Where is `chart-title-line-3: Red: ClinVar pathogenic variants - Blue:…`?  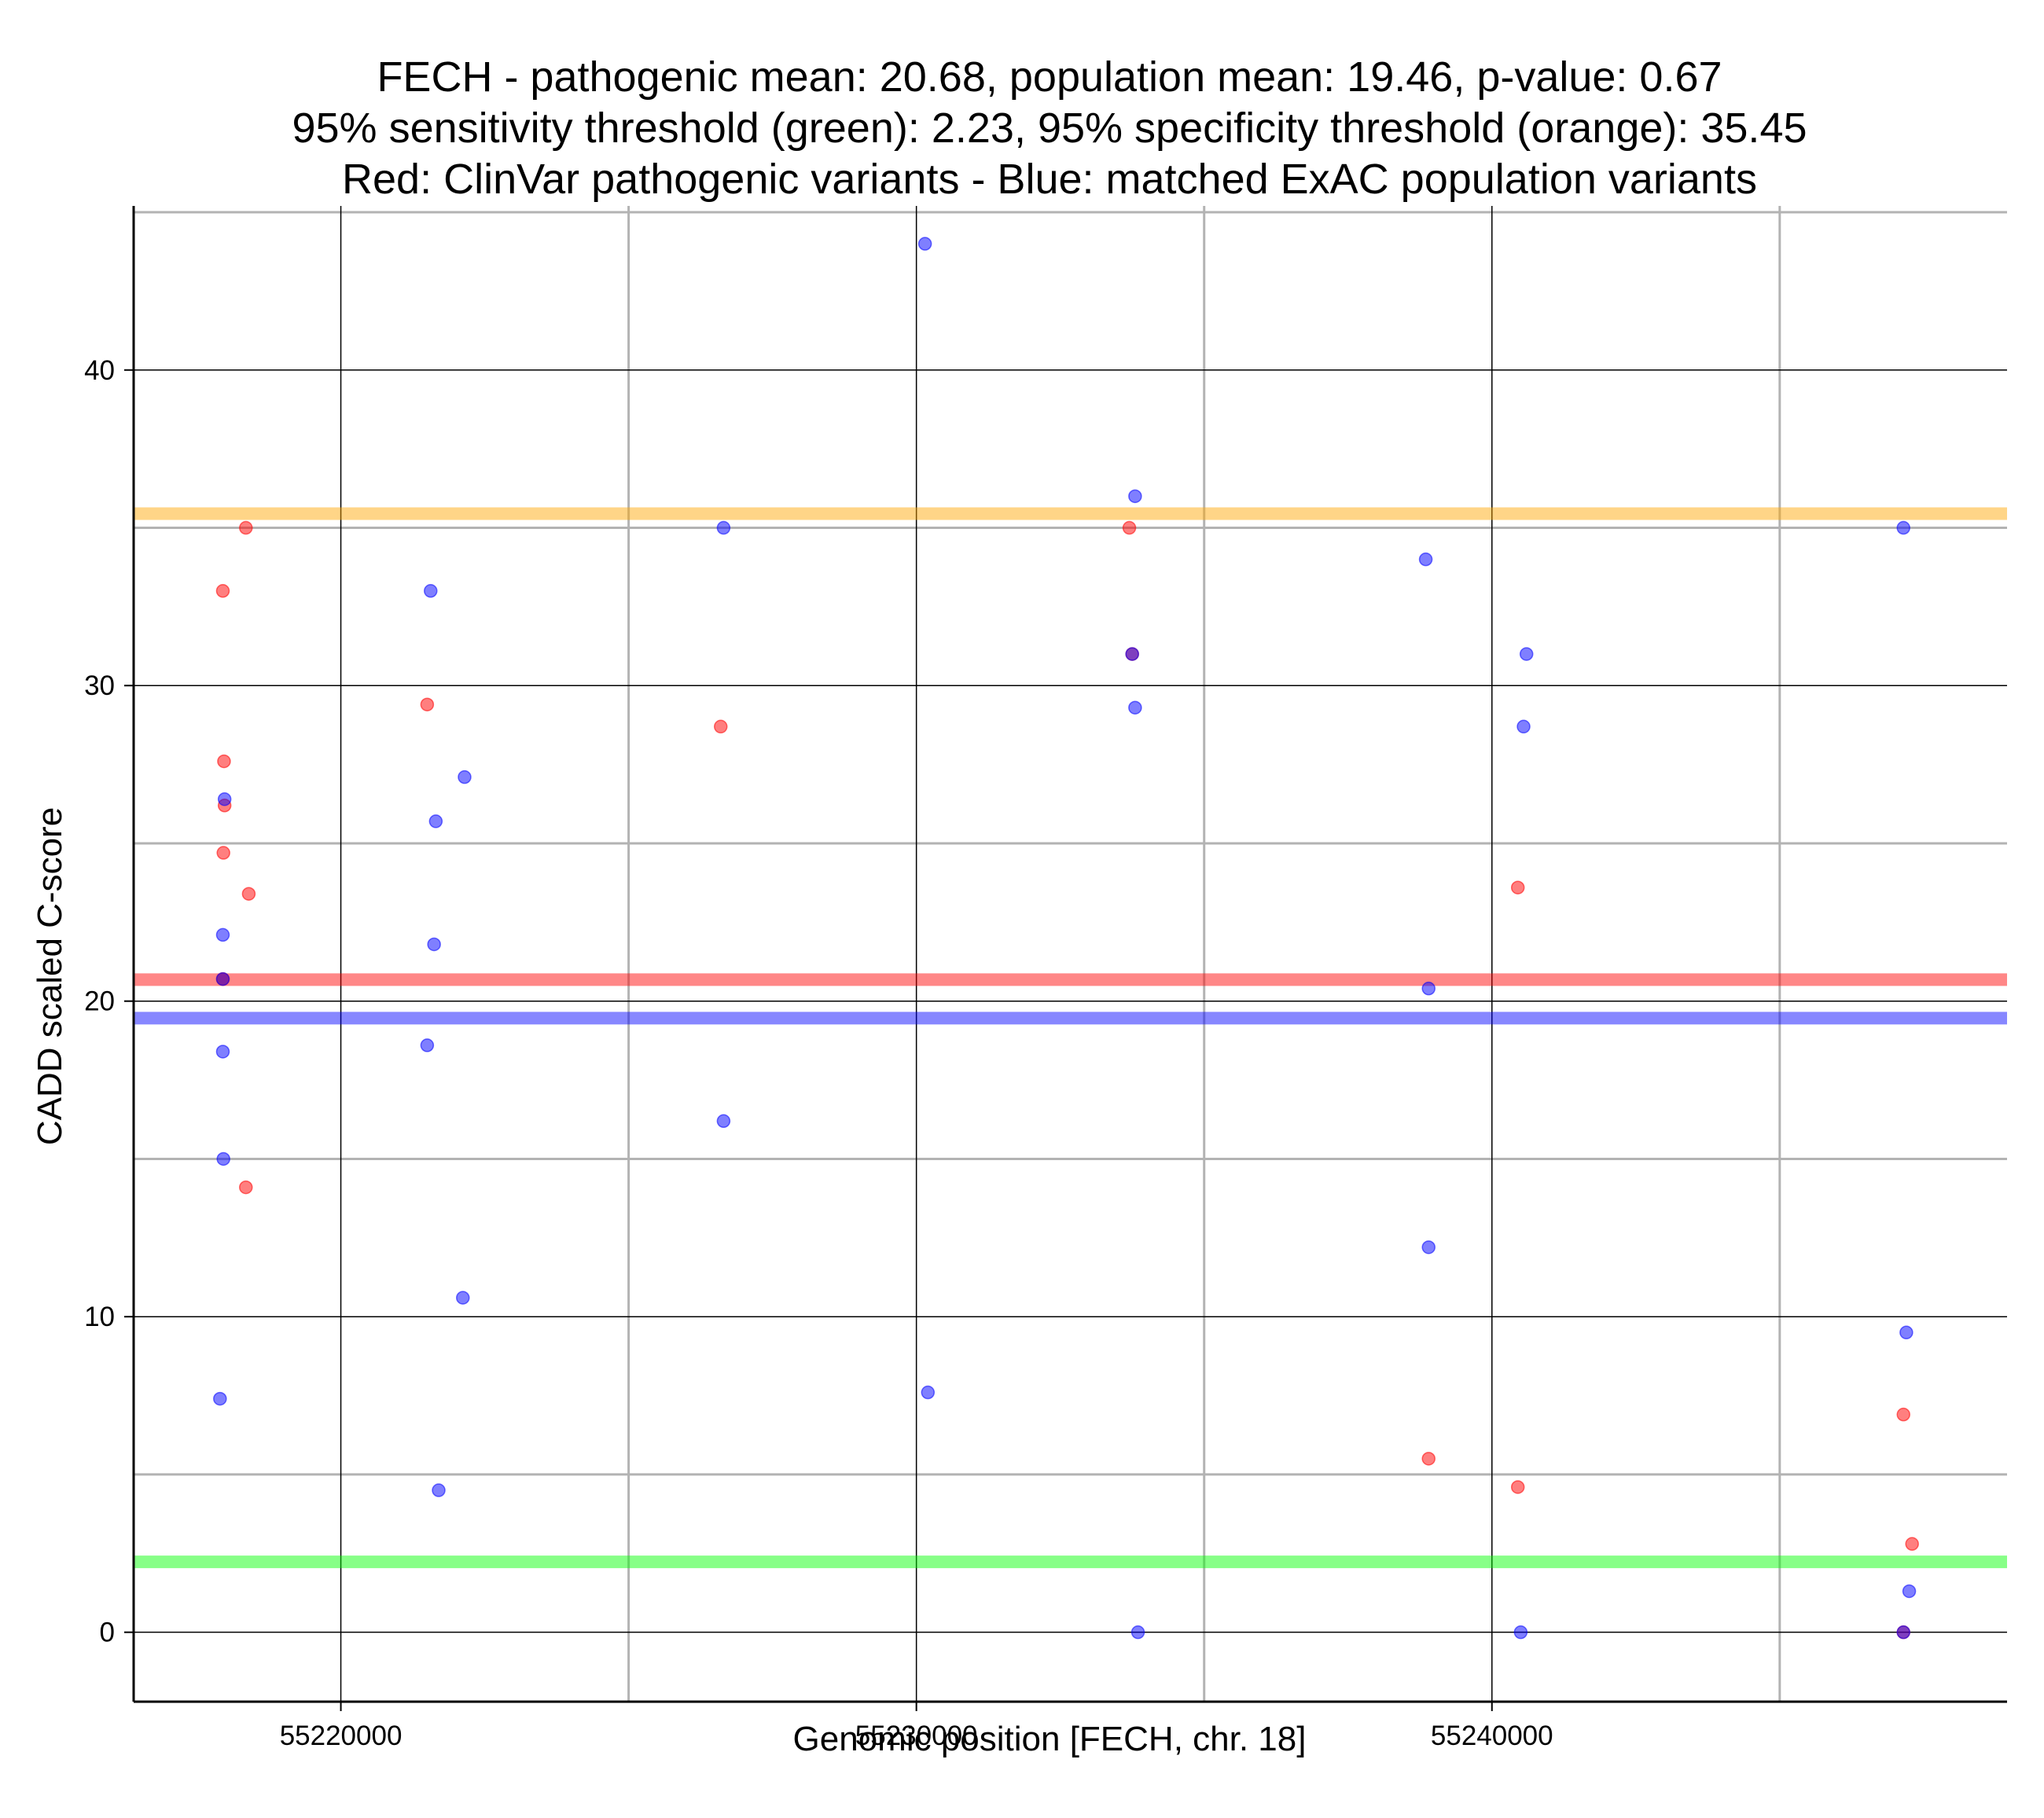 chart-title-line-3: Red: ClinVar pathogenic variants - Blue:… is located at coordinates (1049, 179).